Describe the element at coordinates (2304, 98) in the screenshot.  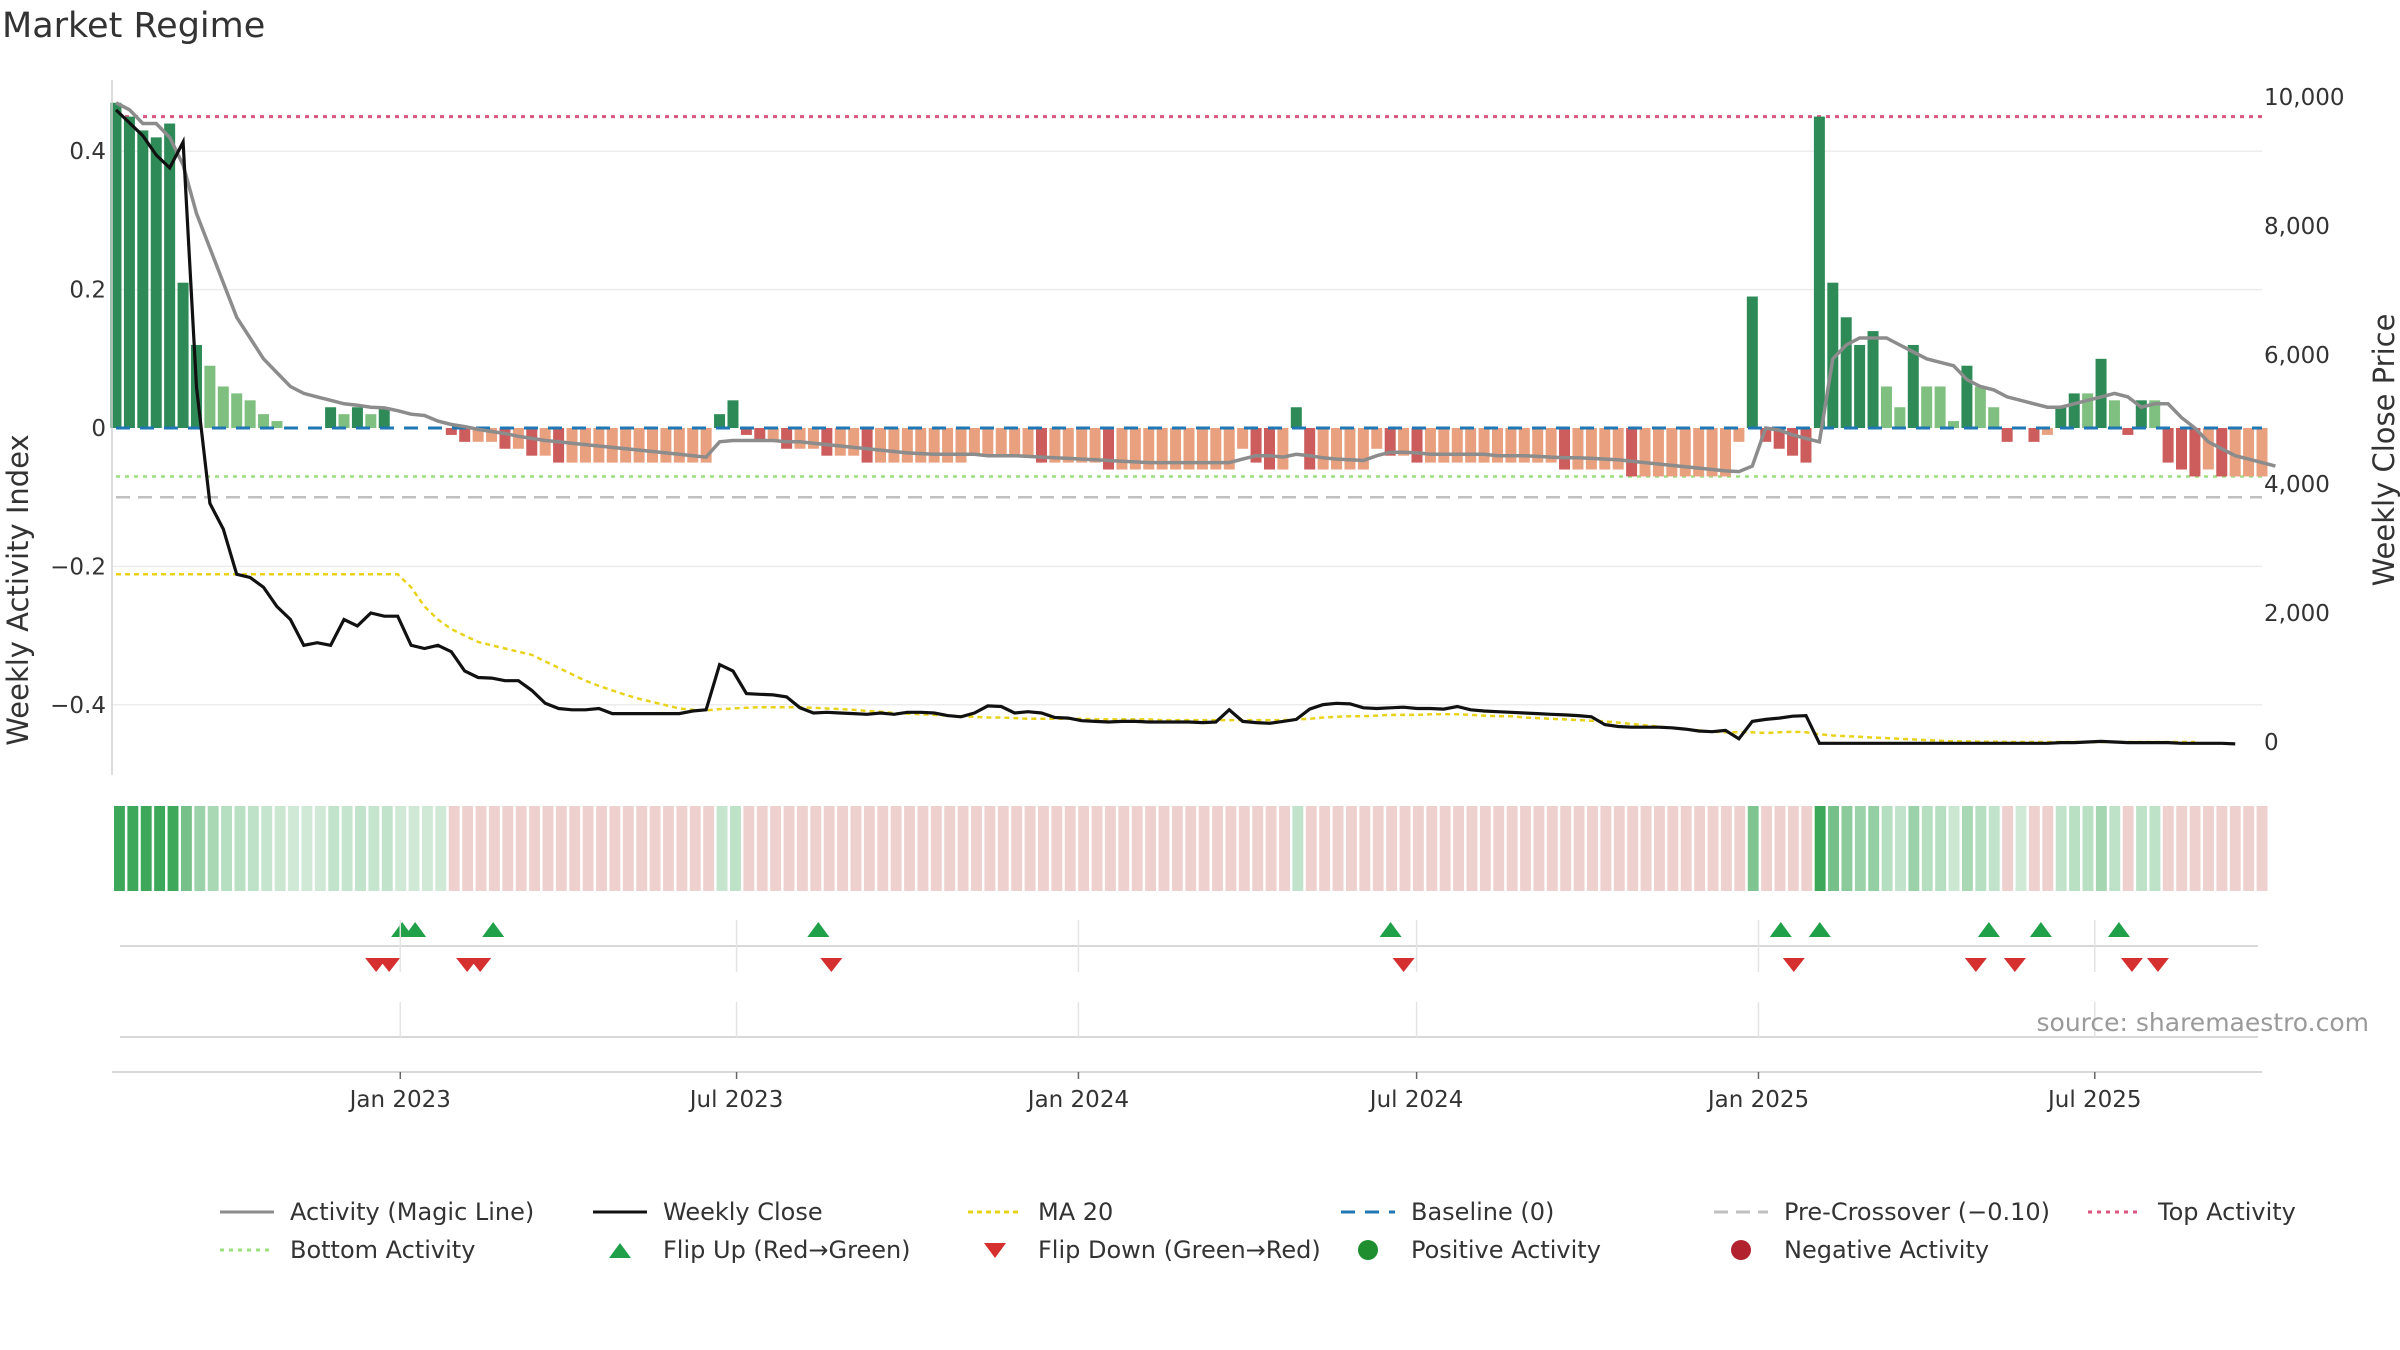
I see `y-right-tick-label: 10,000` at that location.